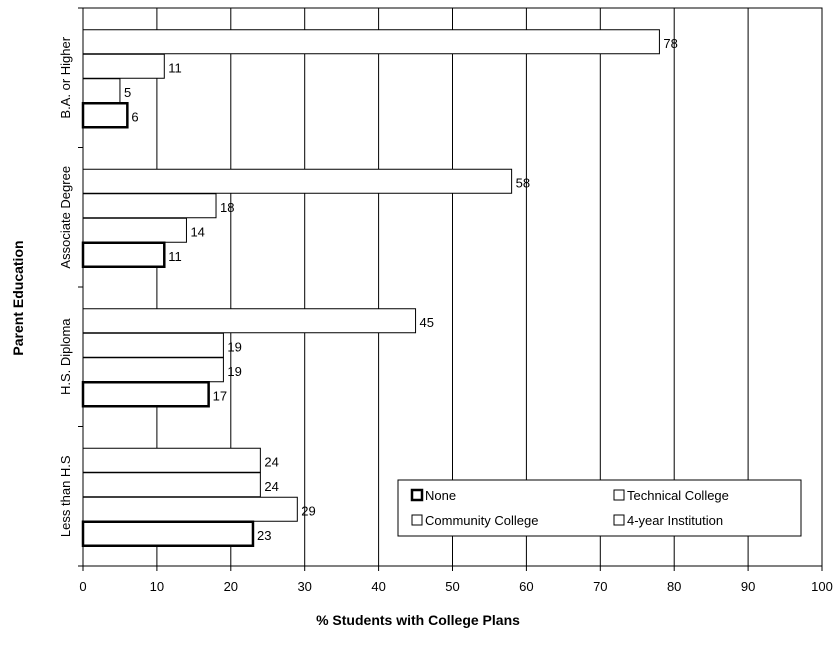  I want to click on x-tick-label: 50, so click(452, 586).